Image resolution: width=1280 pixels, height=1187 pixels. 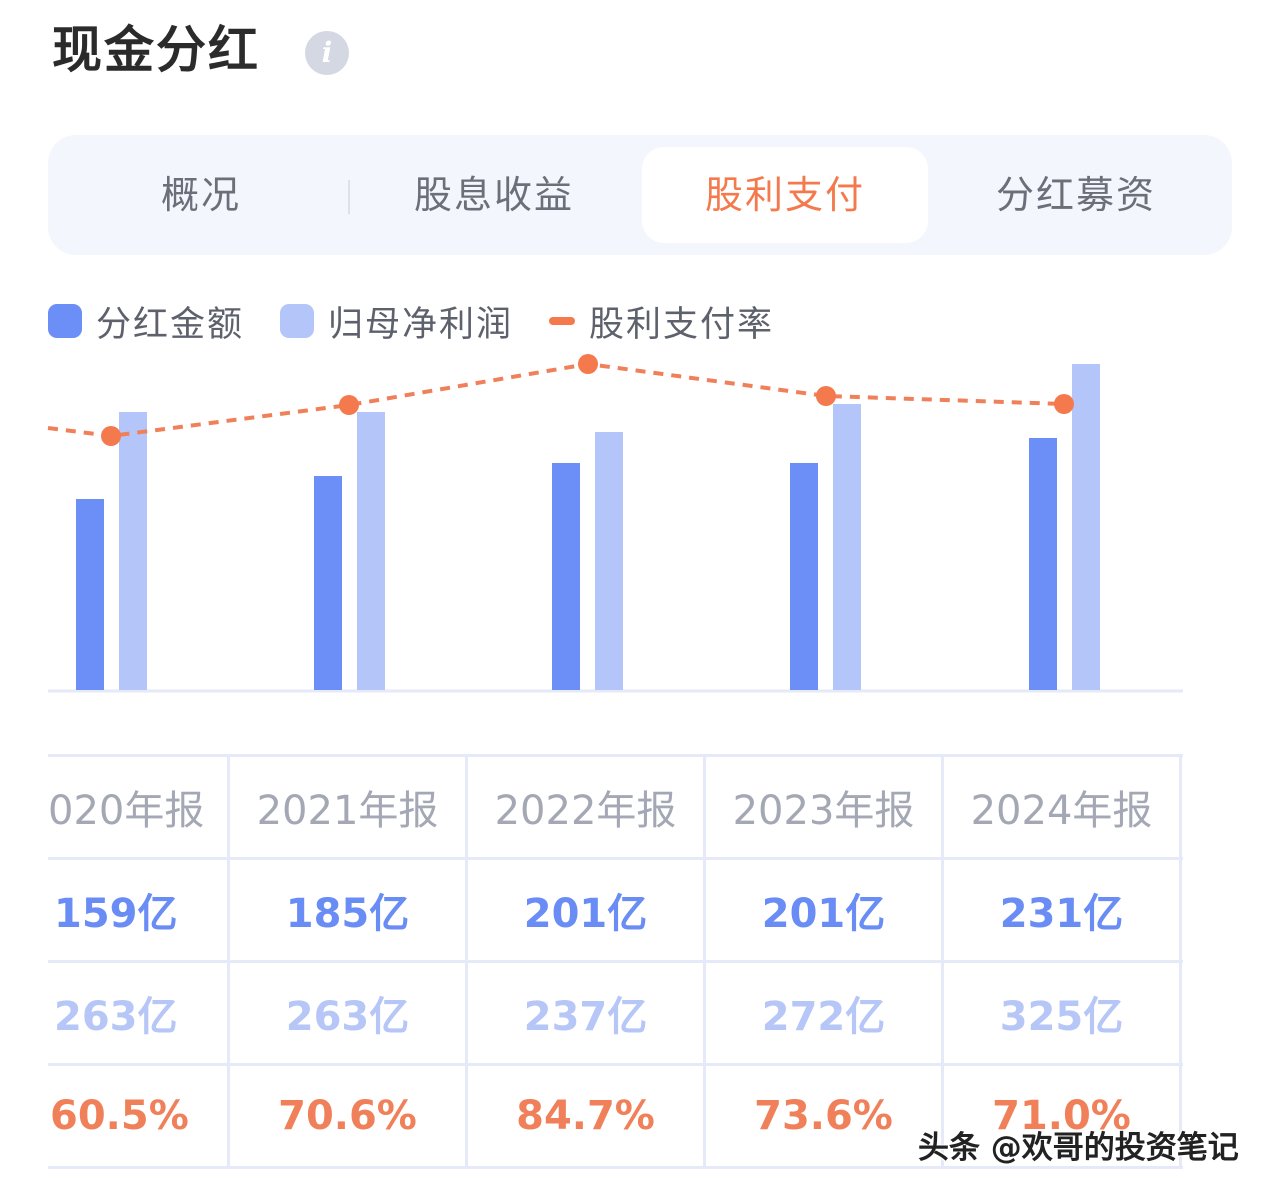 What do you see at coordinates (133, 551) in the screenshot?
I see `bar-net-profit-2020` at bounding box center [133, 551].